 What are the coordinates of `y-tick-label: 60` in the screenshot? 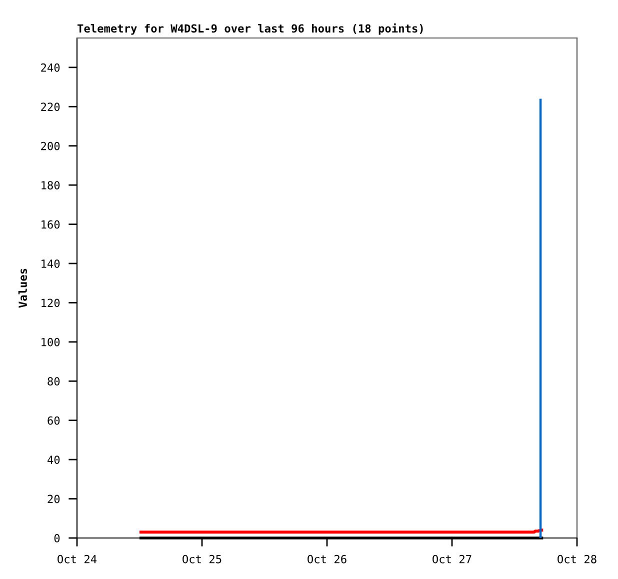 It's located at (54, 420).